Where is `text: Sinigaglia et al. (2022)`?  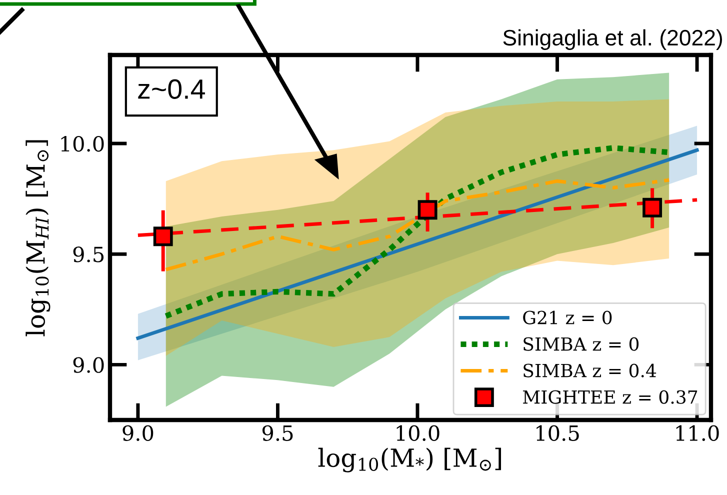 text: Sinigaglia et al. (2022) is located at coordinates (612, 39).